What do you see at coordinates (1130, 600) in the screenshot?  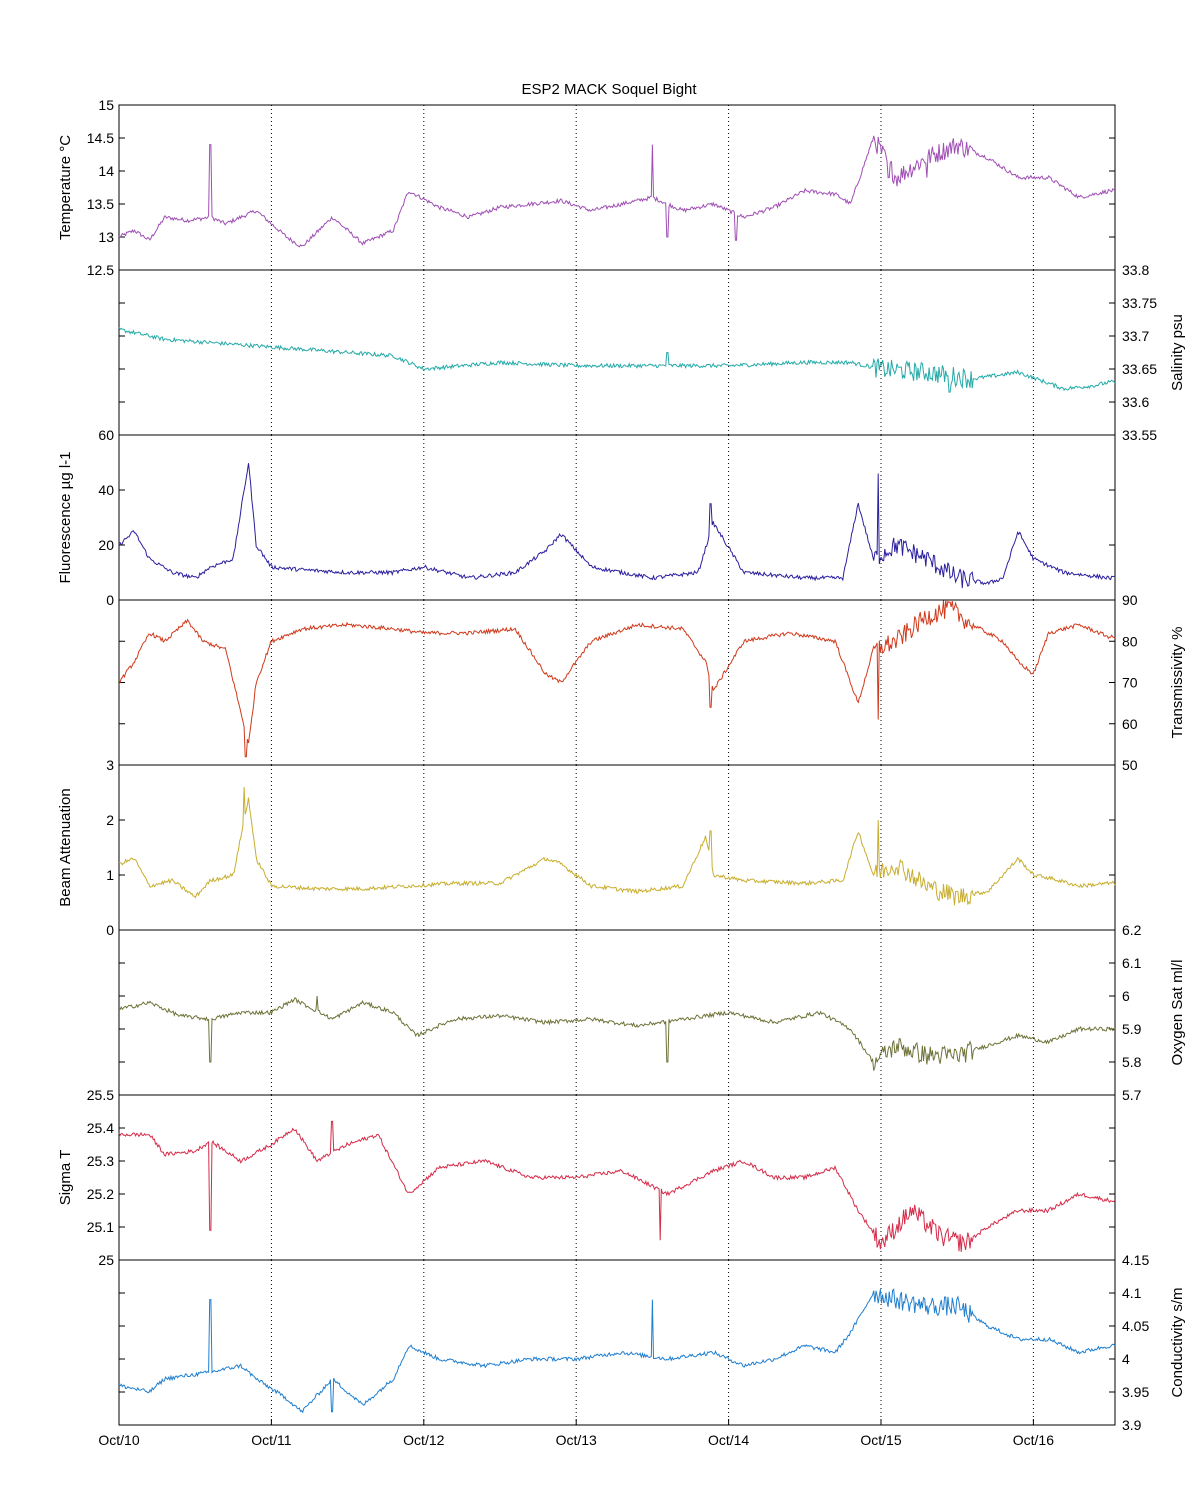 I see `y-tick-label: 90` at bounding box center [1130, 600].